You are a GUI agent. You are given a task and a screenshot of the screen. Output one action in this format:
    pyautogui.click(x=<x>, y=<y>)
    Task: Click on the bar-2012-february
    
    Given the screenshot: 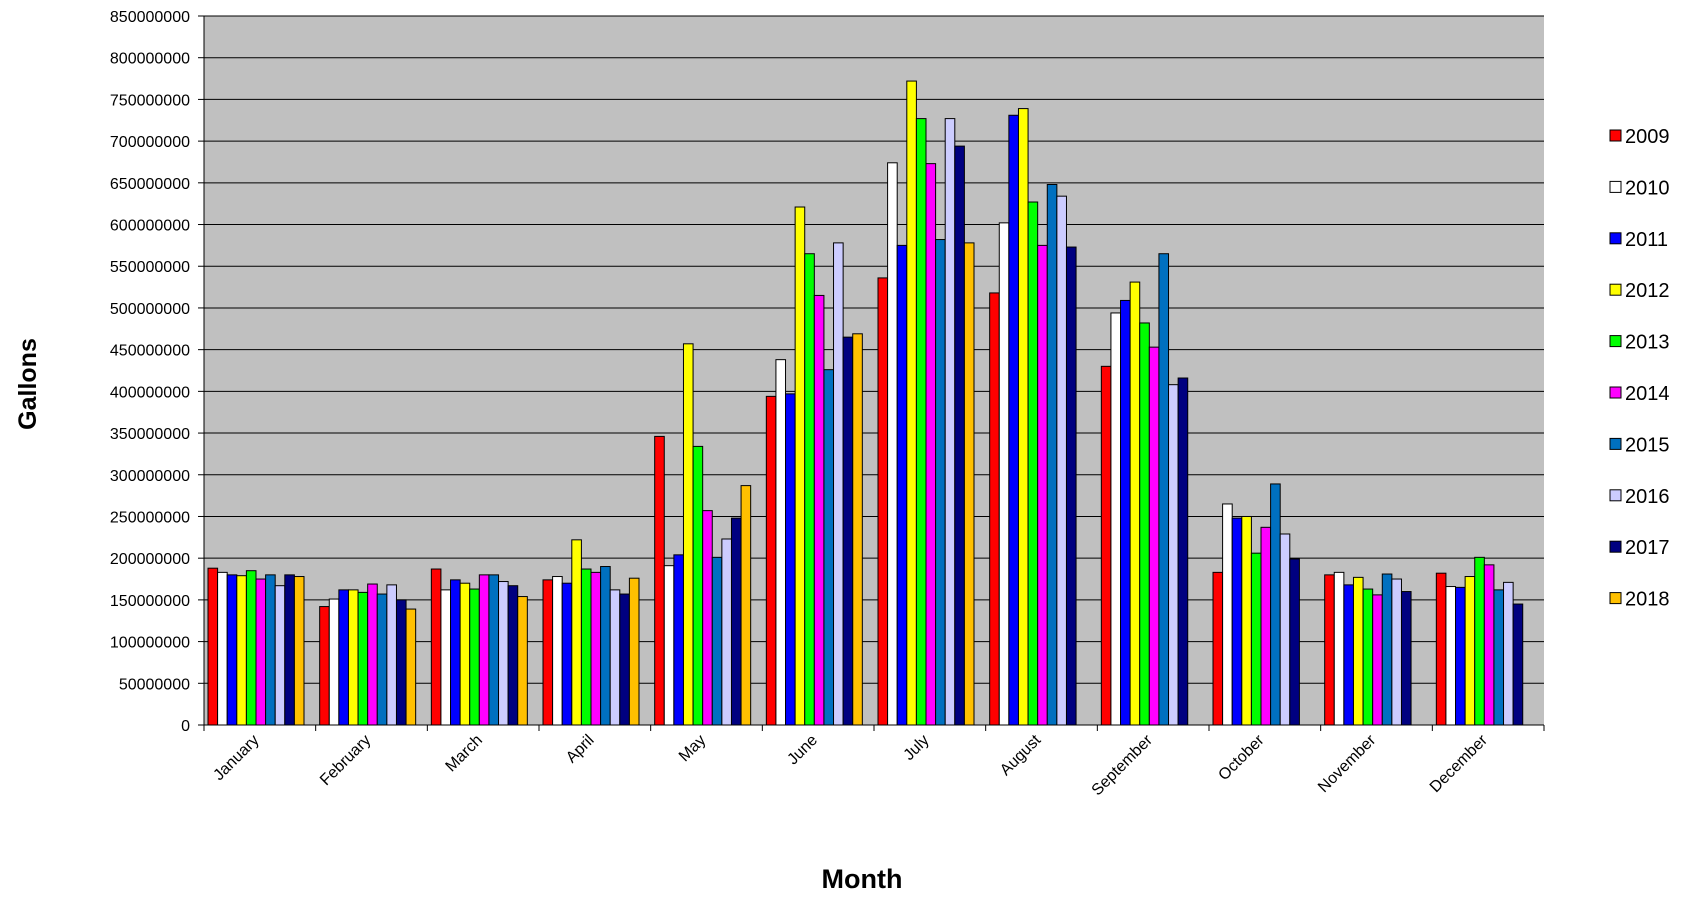 What is the action you would take?
    pyautogui.click(x=353, y=657)
    